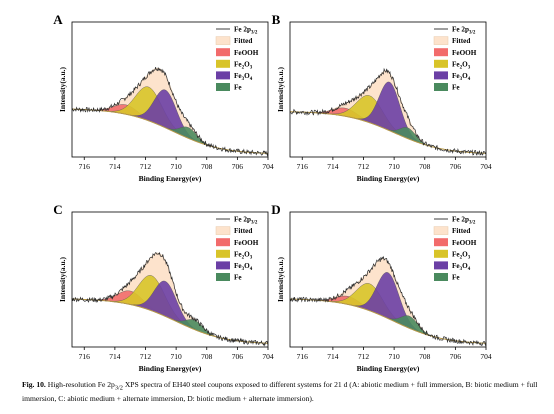 This screenshot has width=554, height=414. What do you see at coordinates (118, 388) in the screenshot?
I see `caption-text-sub: 3/2` at bounding box center [118, 388].